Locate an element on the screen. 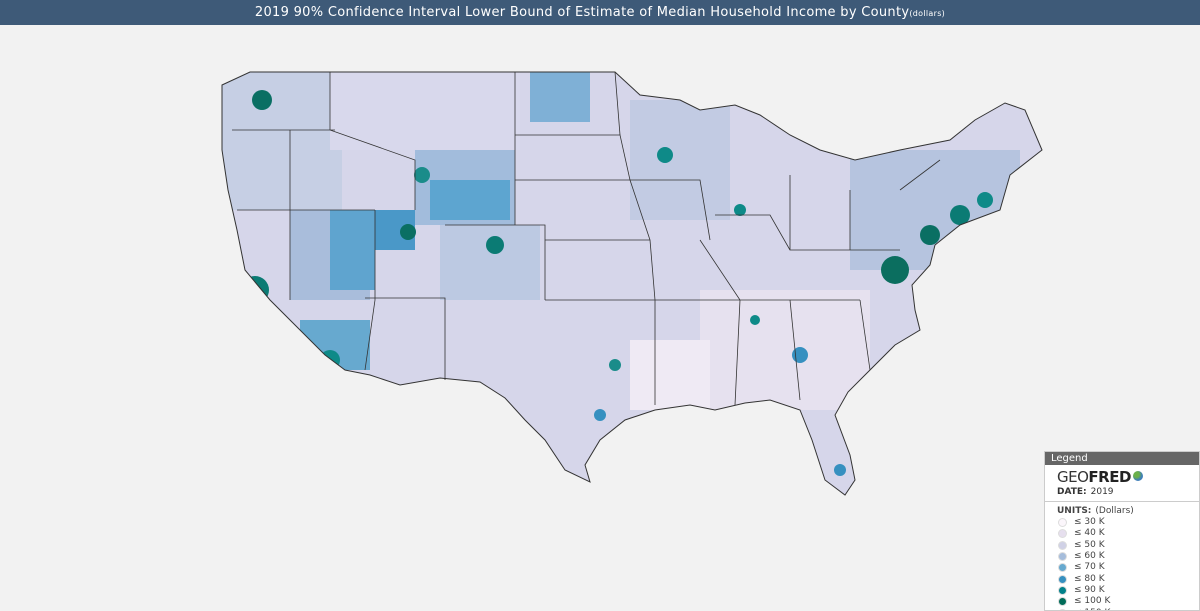 The height and width of the screenshot is (611, 1200). units-label: UNITS: is located at coordinates (1074, 511).